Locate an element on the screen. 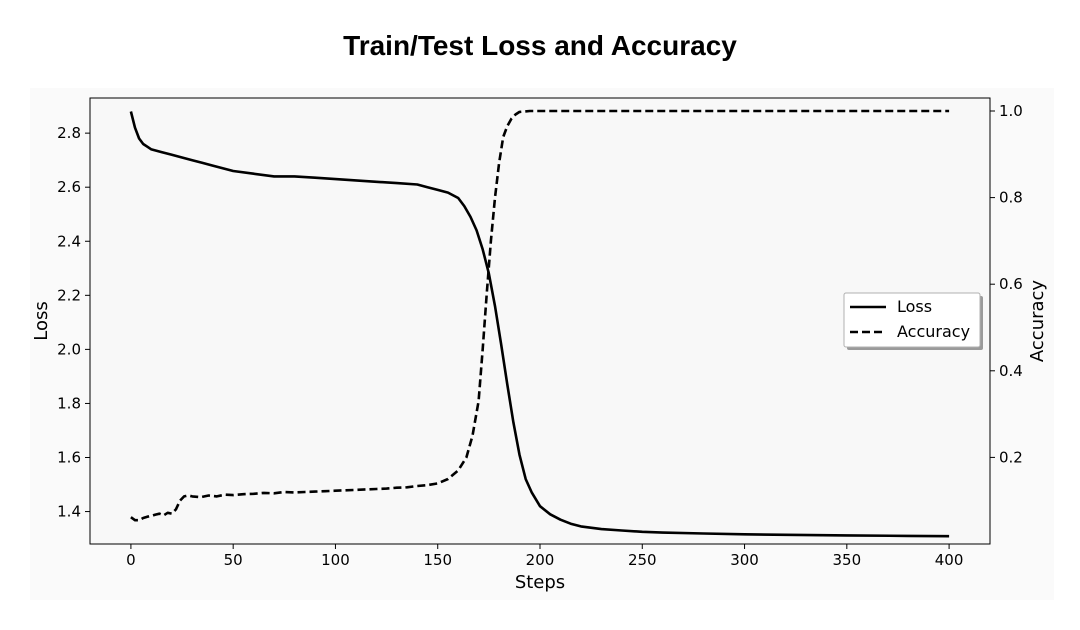 This screenshot has height=630, width=1080. left-y-tick-label: 2.6 is located at coordinates (69, 187).